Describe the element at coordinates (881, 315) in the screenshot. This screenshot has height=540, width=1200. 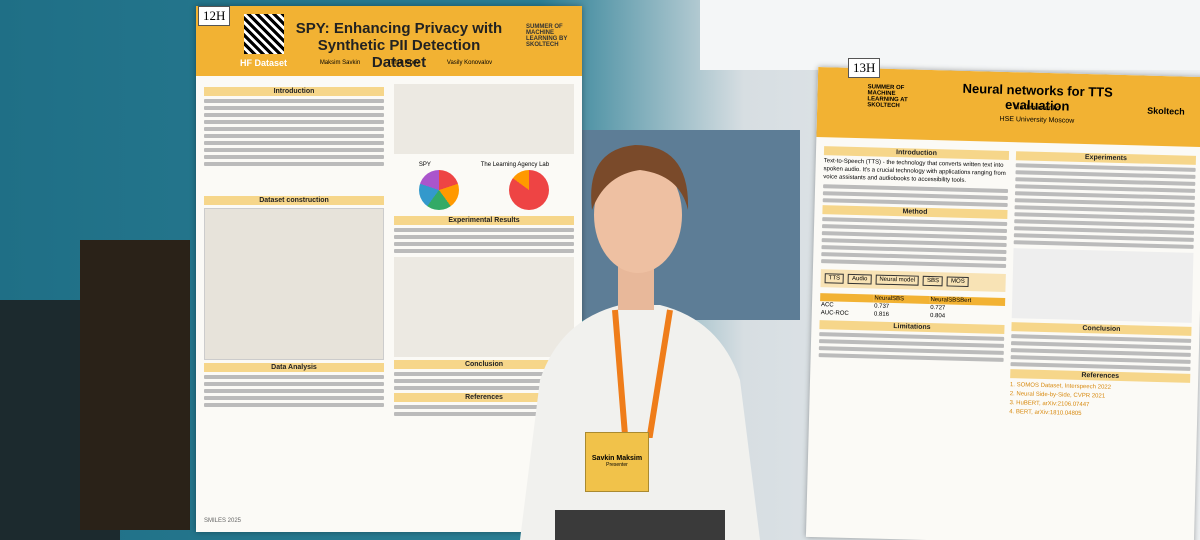
I see `cell: 0.816` at that location.